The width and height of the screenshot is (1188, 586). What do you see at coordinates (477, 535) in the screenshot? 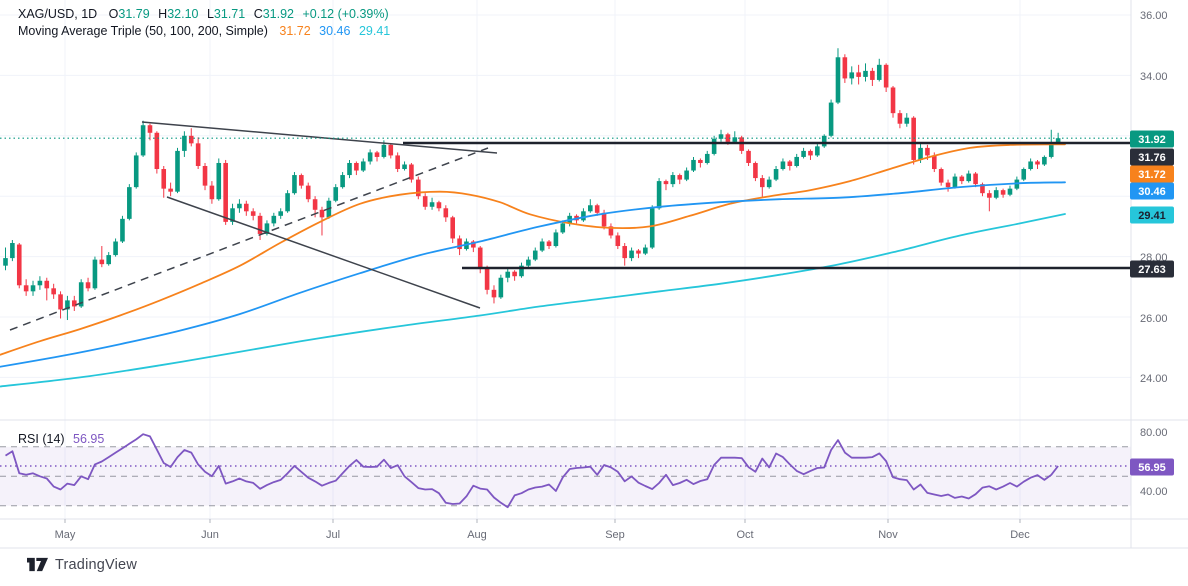
I see `time-axis-label: Aug` at bounding box center [477, 535].